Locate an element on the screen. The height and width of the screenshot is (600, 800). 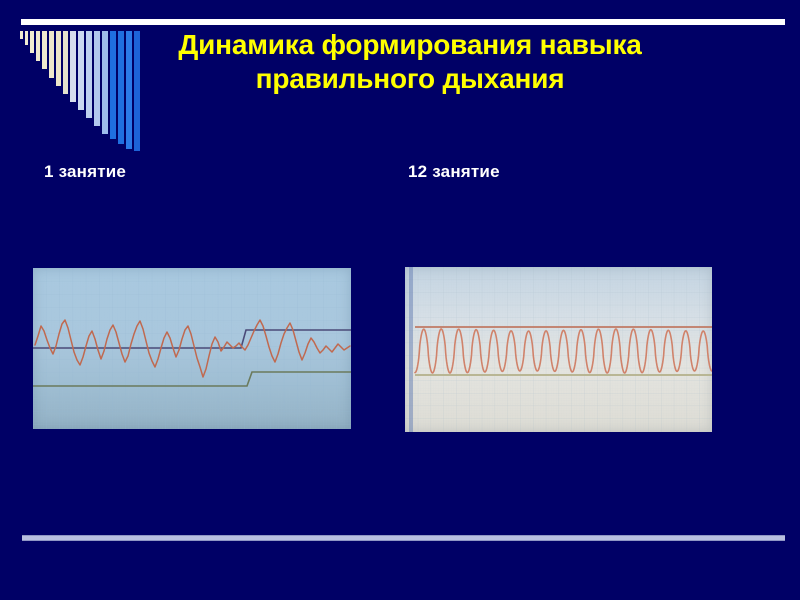
left-margin-strip is located at coordinates (411, 349).